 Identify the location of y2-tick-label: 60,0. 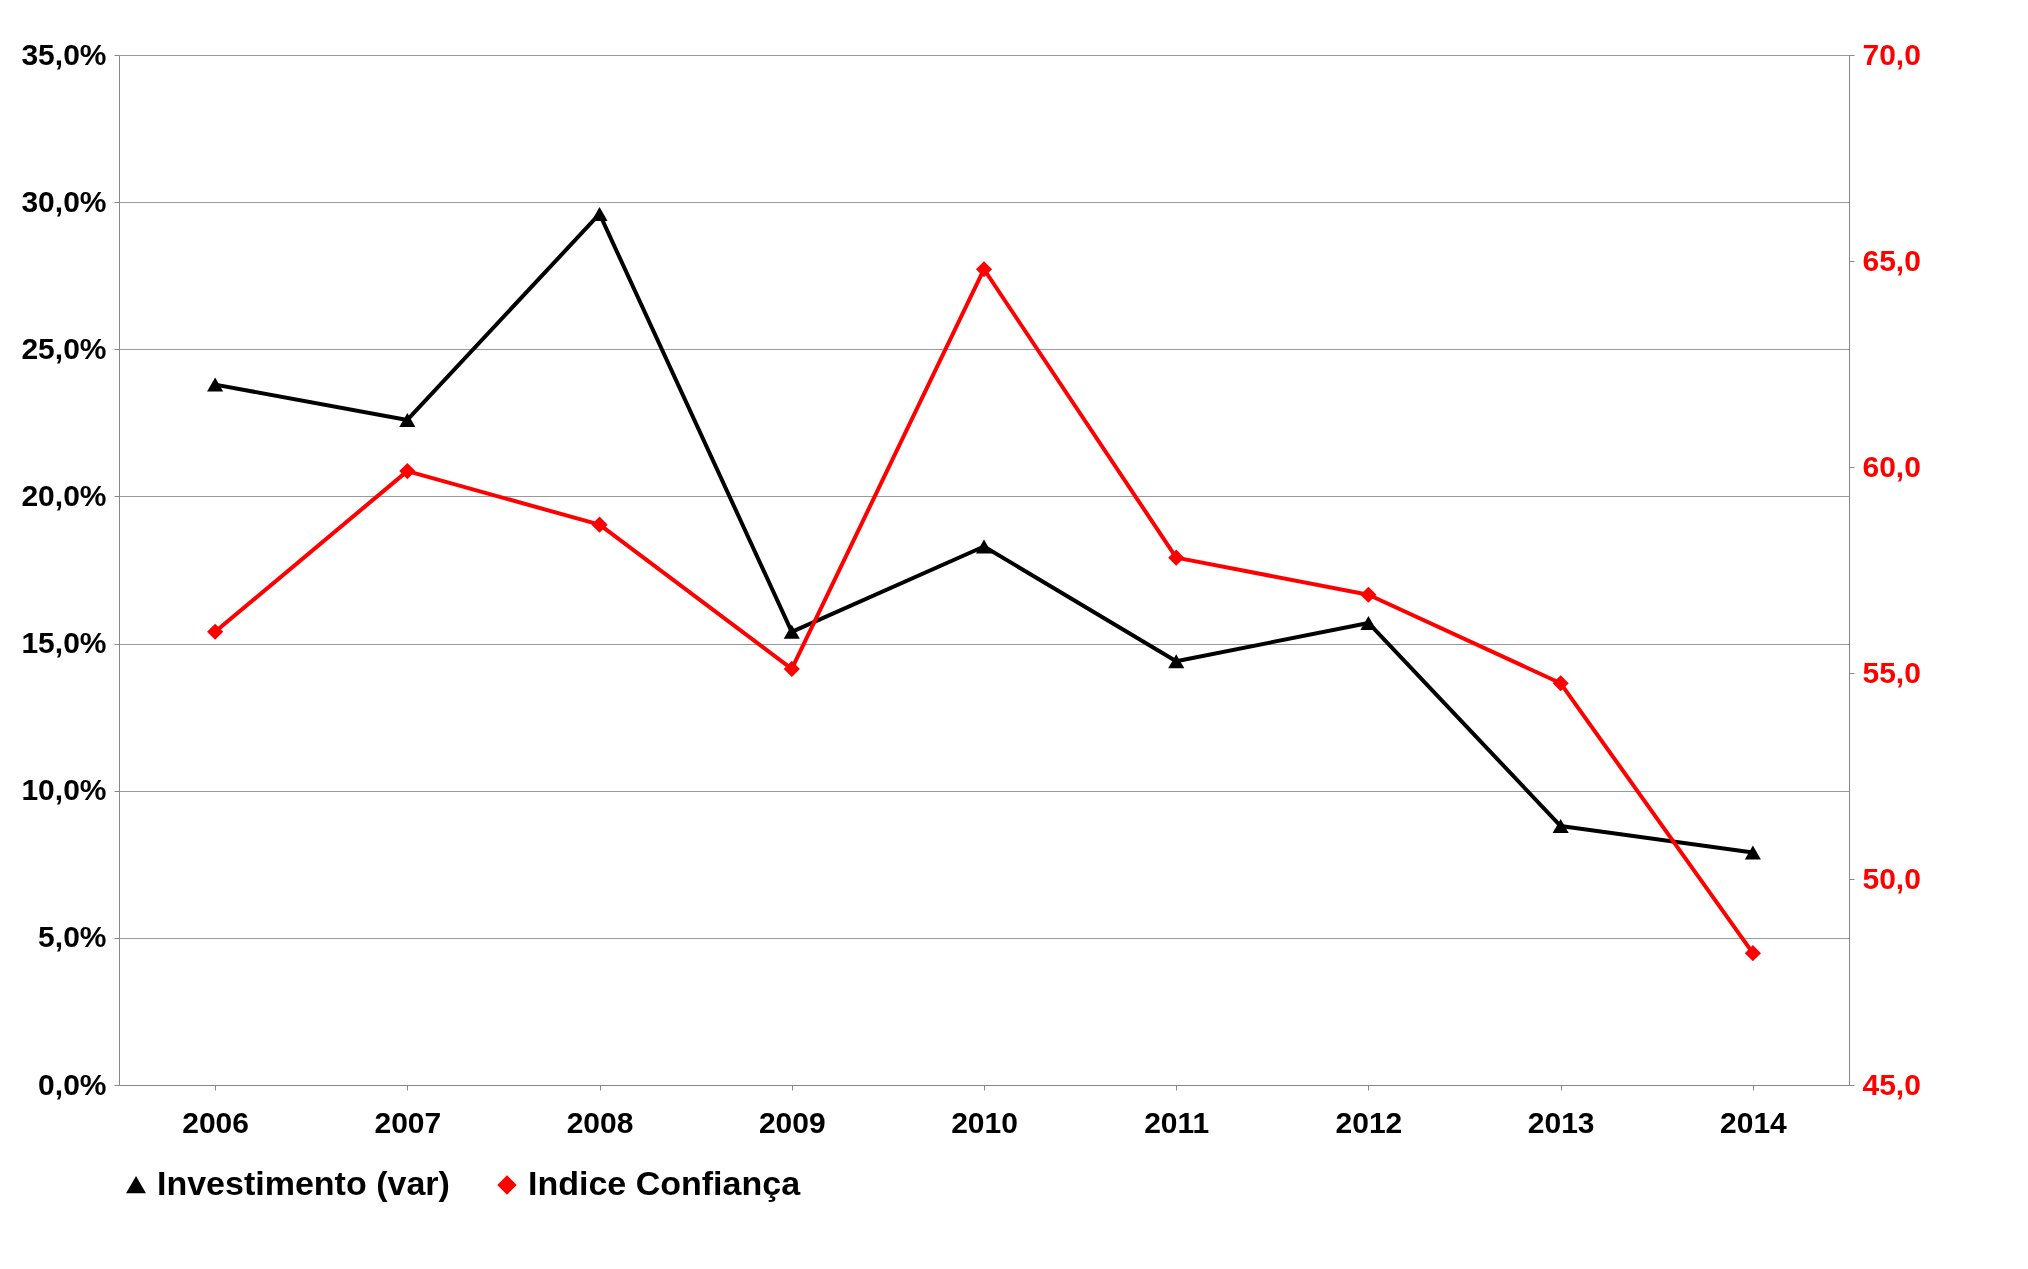
(1891, 466).